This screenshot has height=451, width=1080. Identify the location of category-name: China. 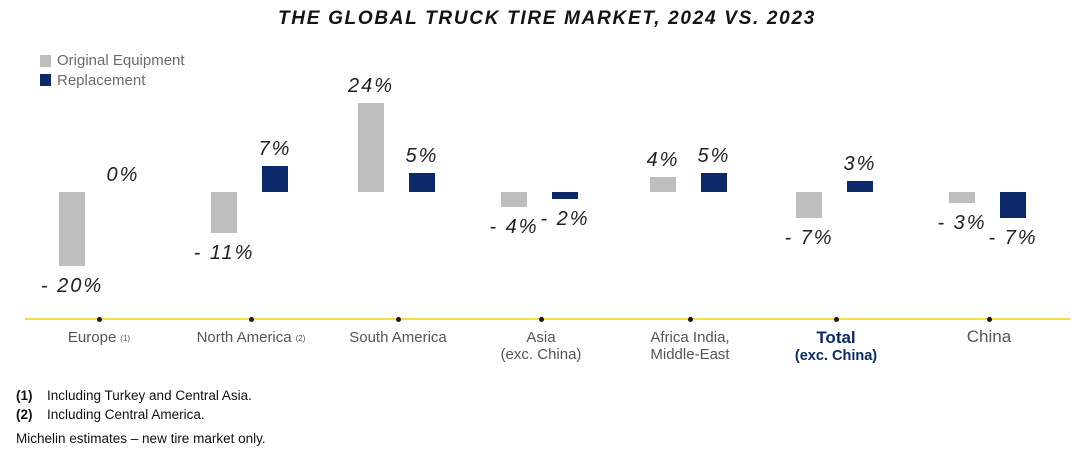
(989, 336).